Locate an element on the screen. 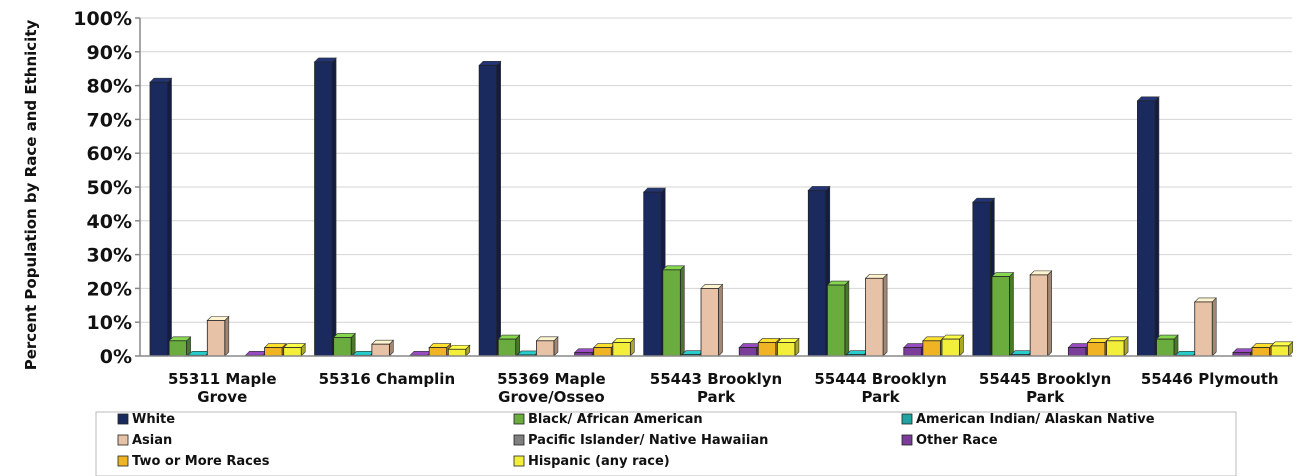 The height and width of the screenshot is (476, 1304). y-axis-ticks: 0% 10% 20% 30% 40% 50% 60% 70% 80% 90% 100% is located at coordinates (106, 188).